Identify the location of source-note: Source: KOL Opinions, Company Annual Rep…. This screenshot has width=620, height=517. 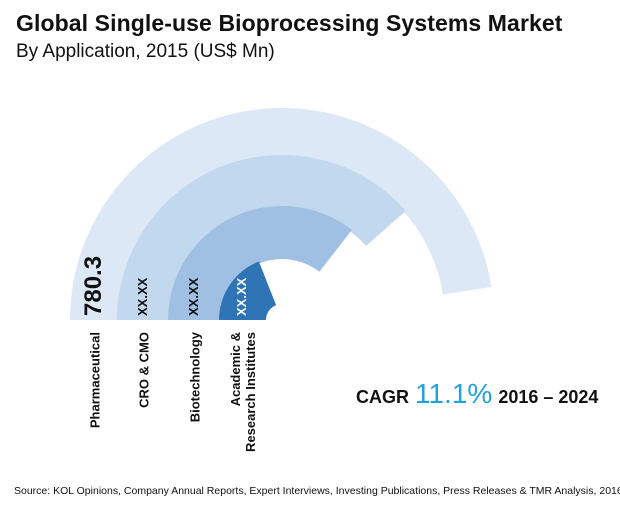
(317, 491).